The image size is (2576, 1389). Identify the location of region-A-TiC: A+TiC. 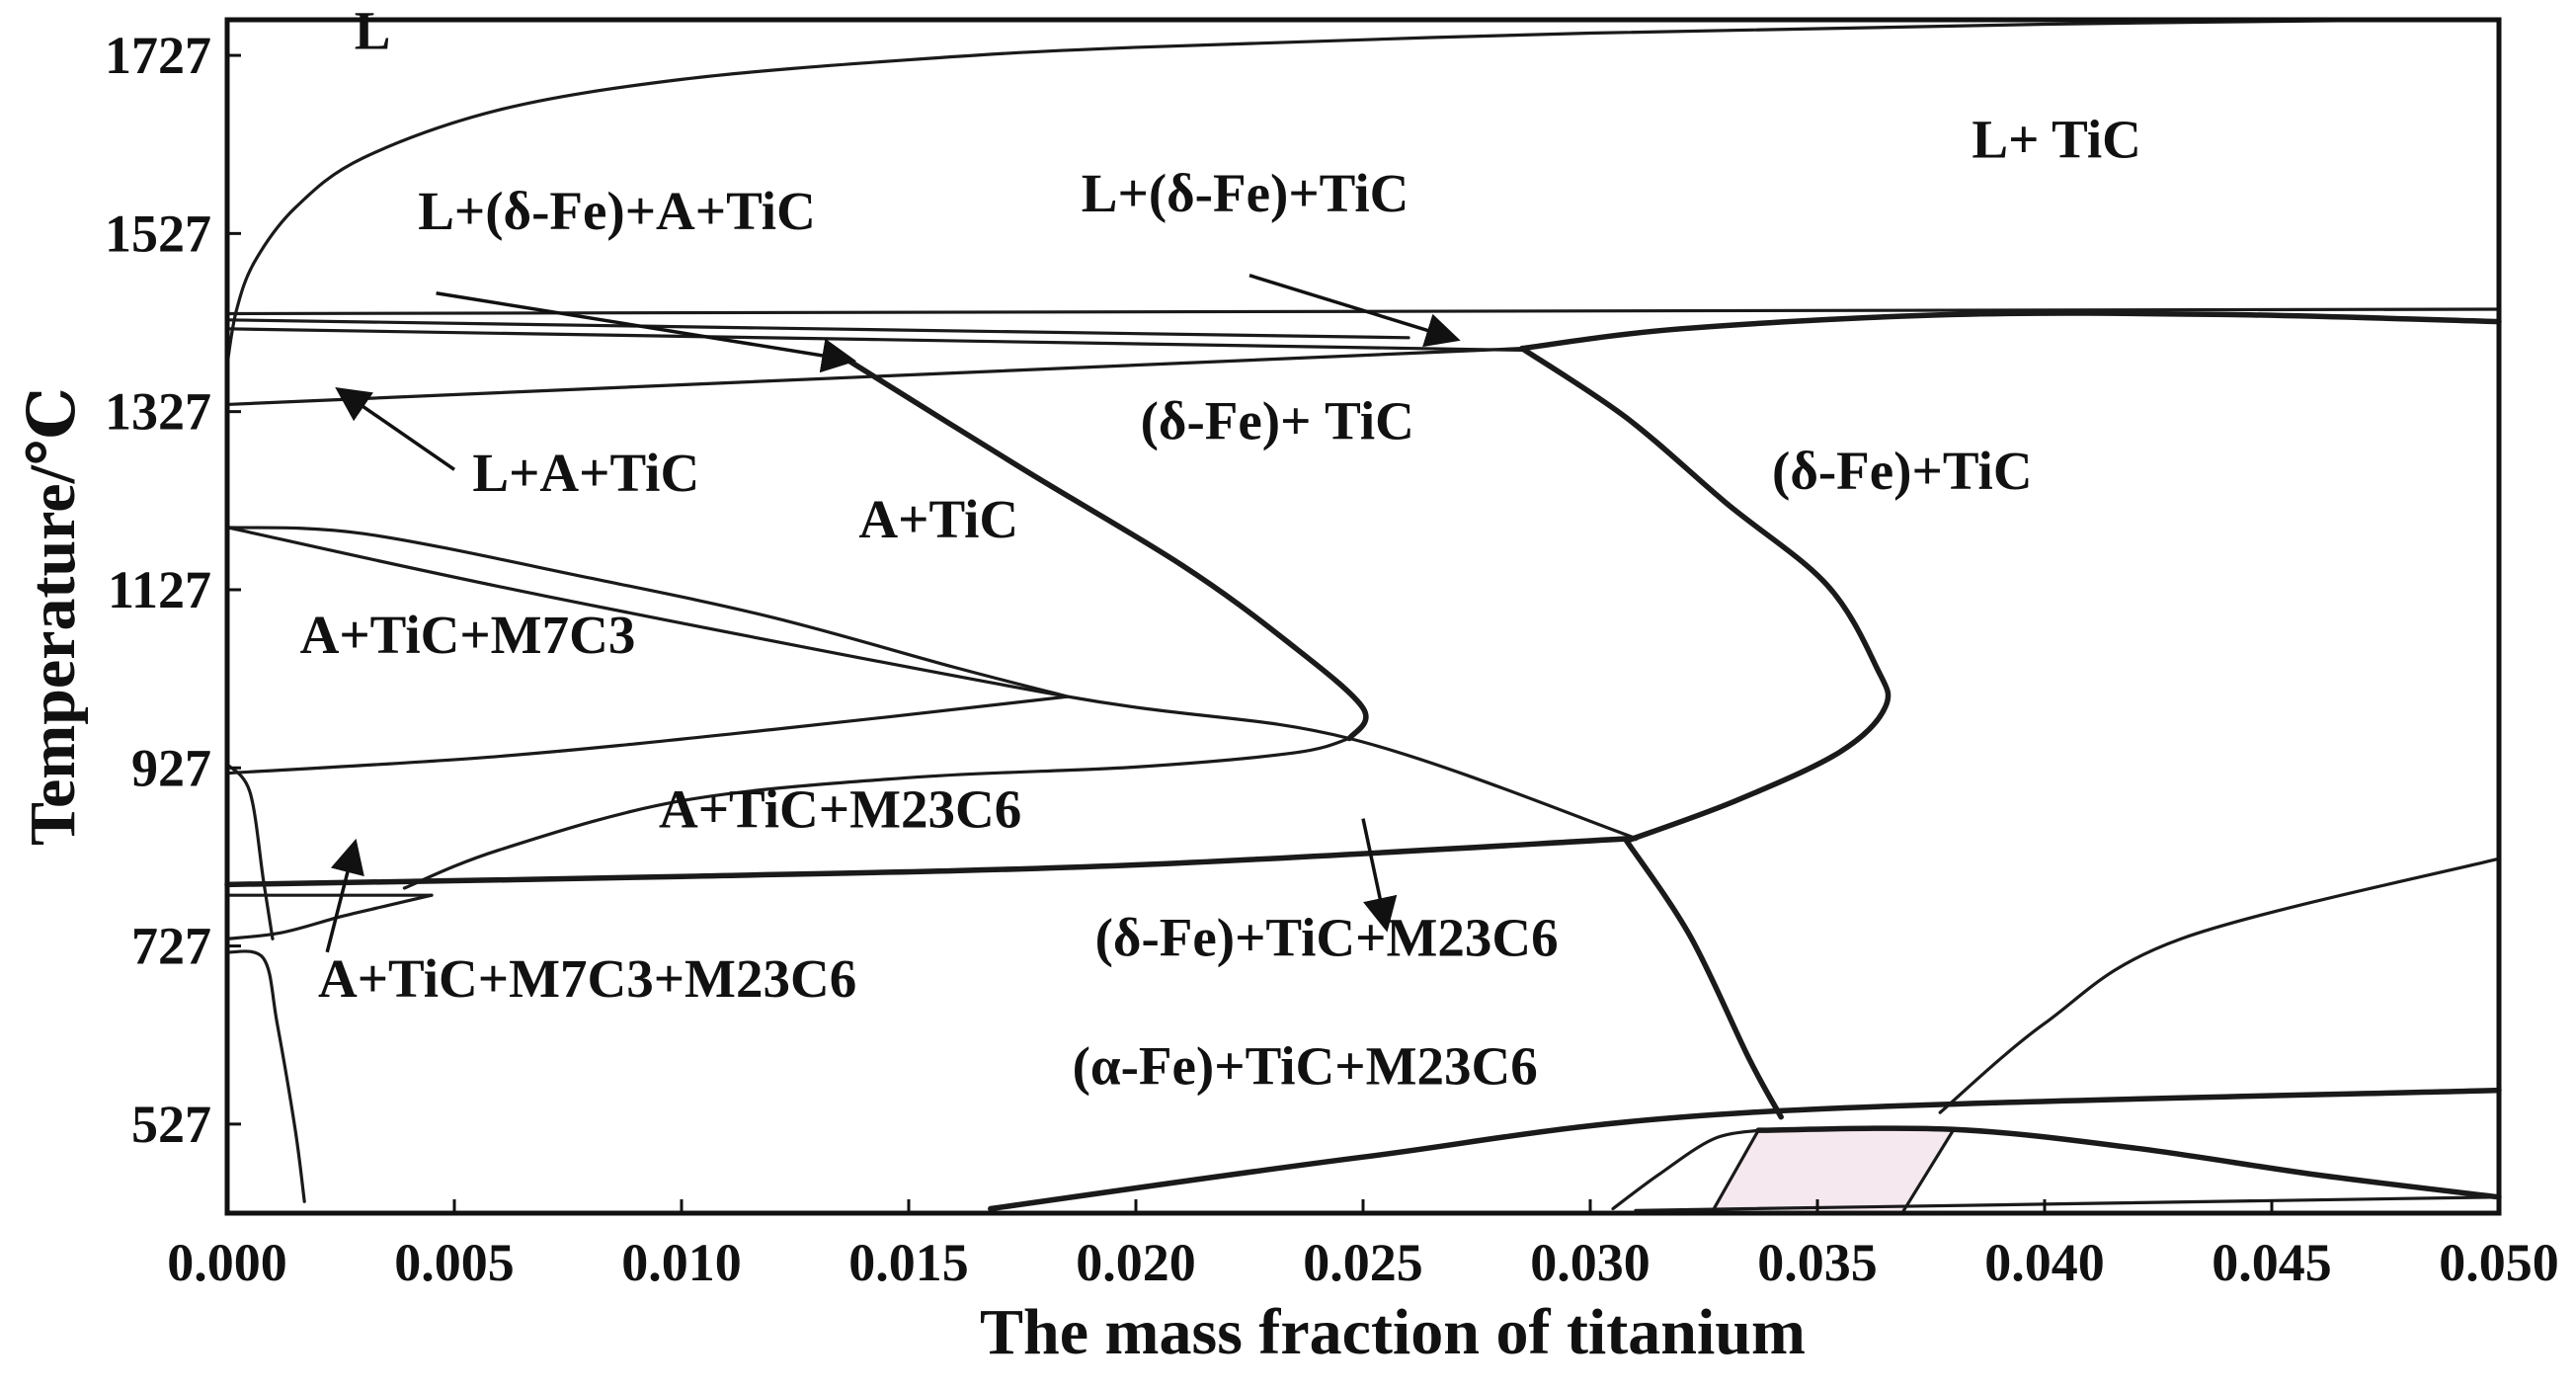
(938, 519).